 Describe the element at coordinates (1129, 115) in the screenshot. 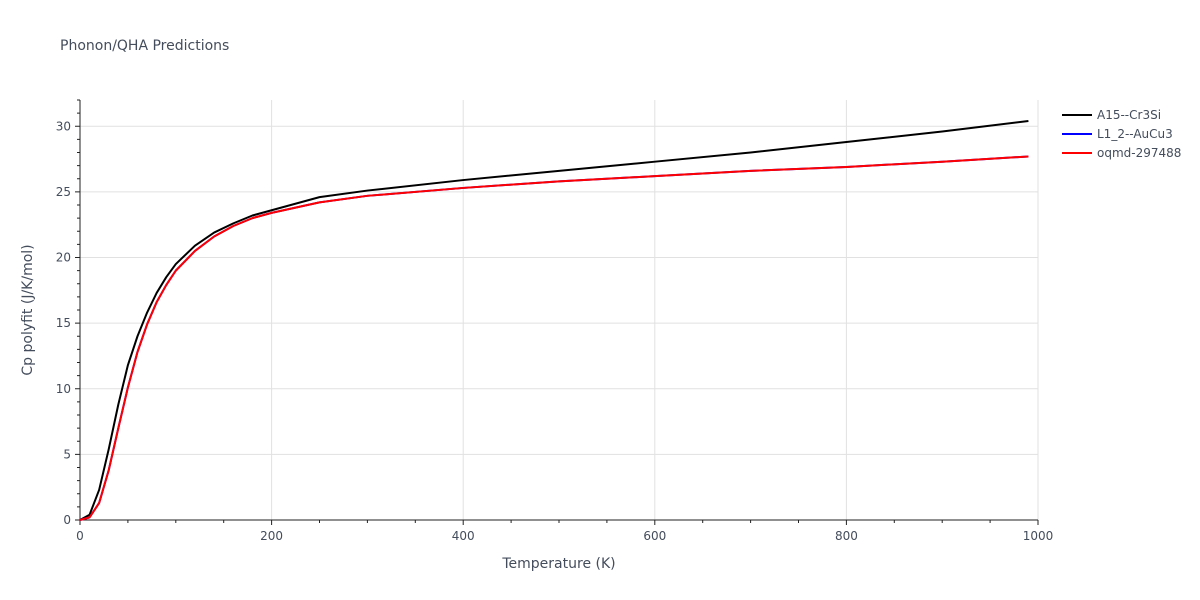

I see `legend-label: A15--Cr3Si` at that location.